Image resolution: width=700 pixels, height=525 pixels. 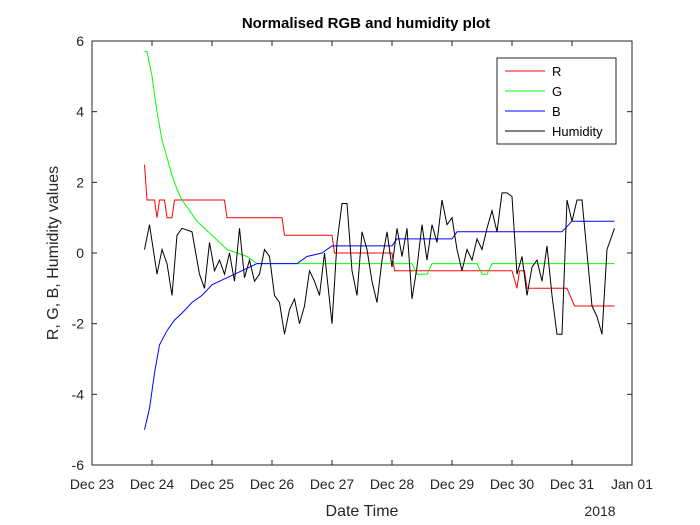 What do you see at coordinates (557, 91) in the screenshot?
I see `legend-label-g: G` at bounding box center [557, 91].